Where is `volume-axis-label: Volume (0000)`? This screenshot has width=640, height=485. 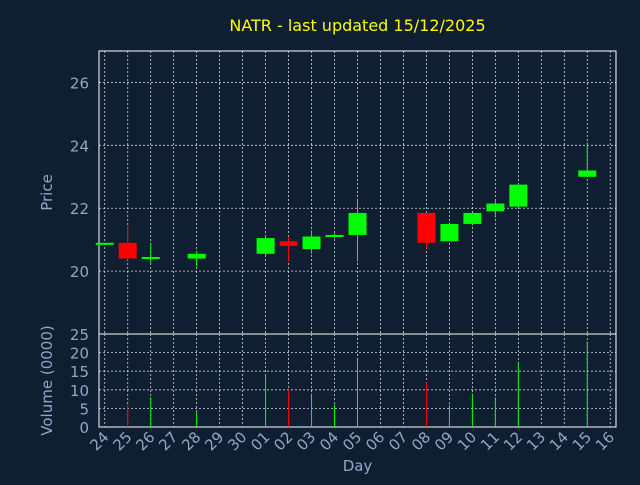
volume-axis-label: Volume (0000) is located at coordinates (47, 380).